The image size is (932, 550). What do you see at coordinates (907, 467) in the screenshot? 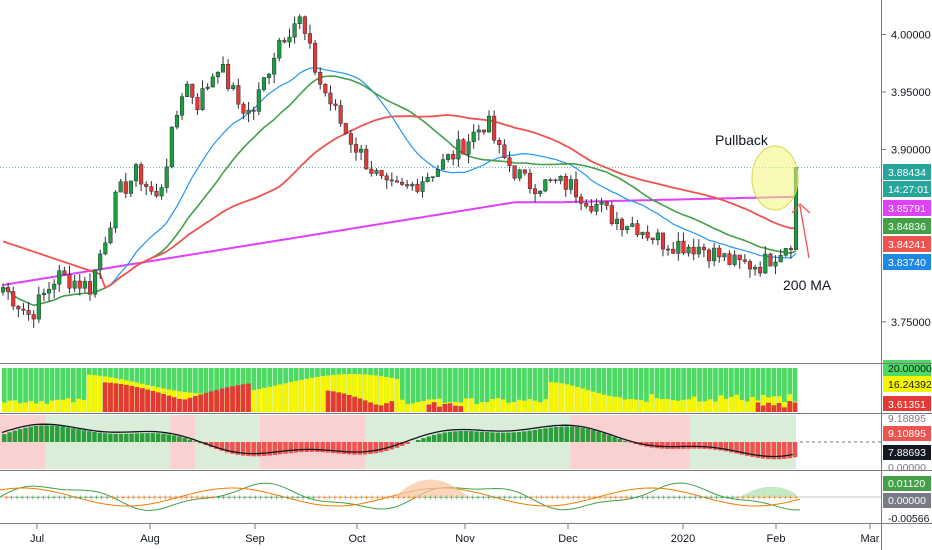
I see `panel2-tag` at bounding box center [907, 467].